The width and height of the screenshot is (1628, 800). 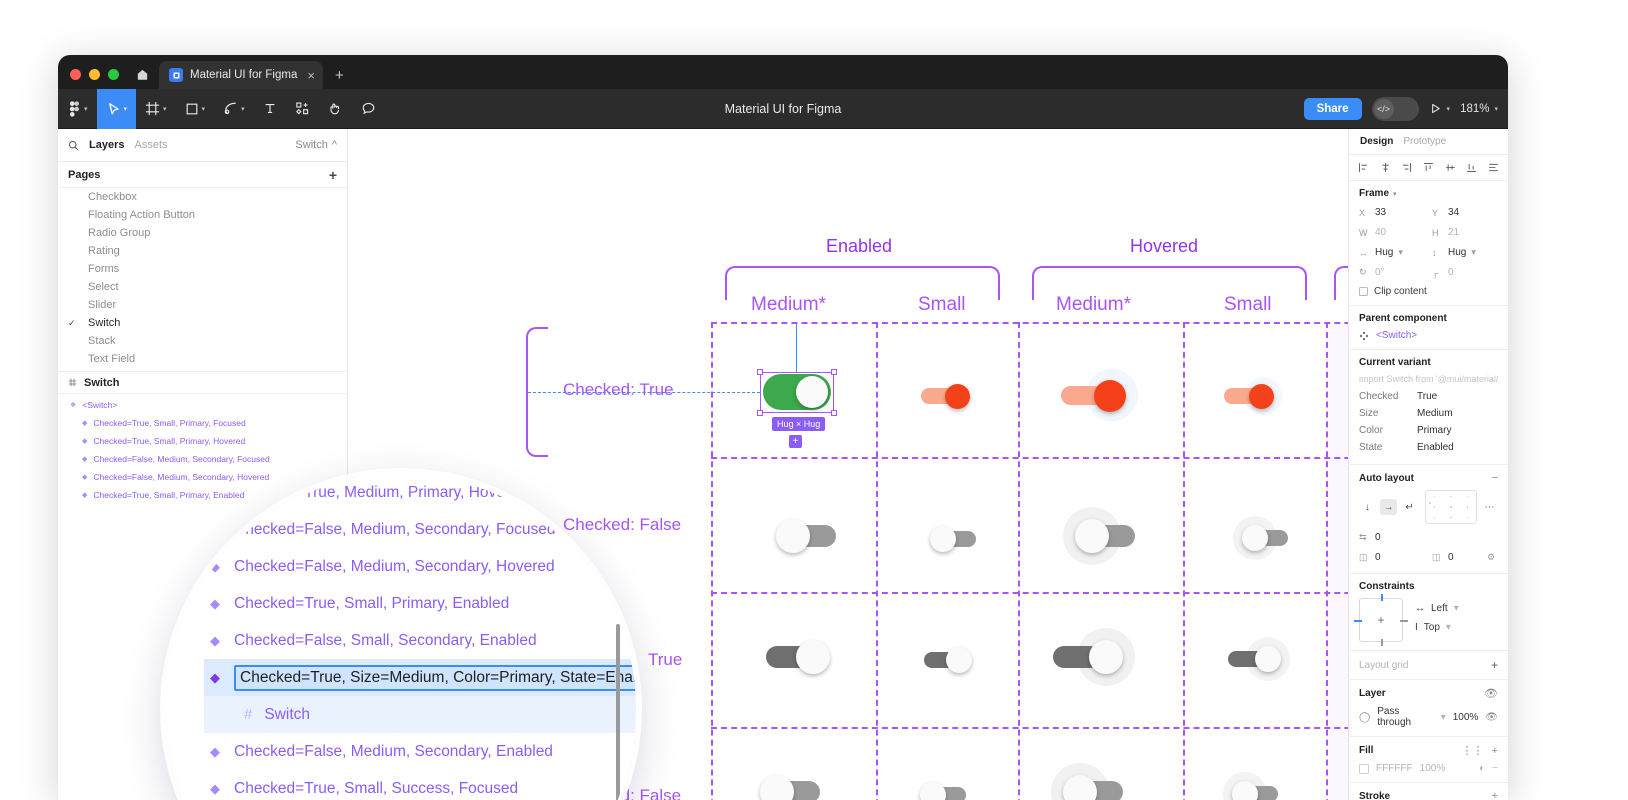 What do you see at coordinates (1465, 272) in the screenshot?
I see `corner-radius-field: ┌ 0` at bounding box center [1465, 272].